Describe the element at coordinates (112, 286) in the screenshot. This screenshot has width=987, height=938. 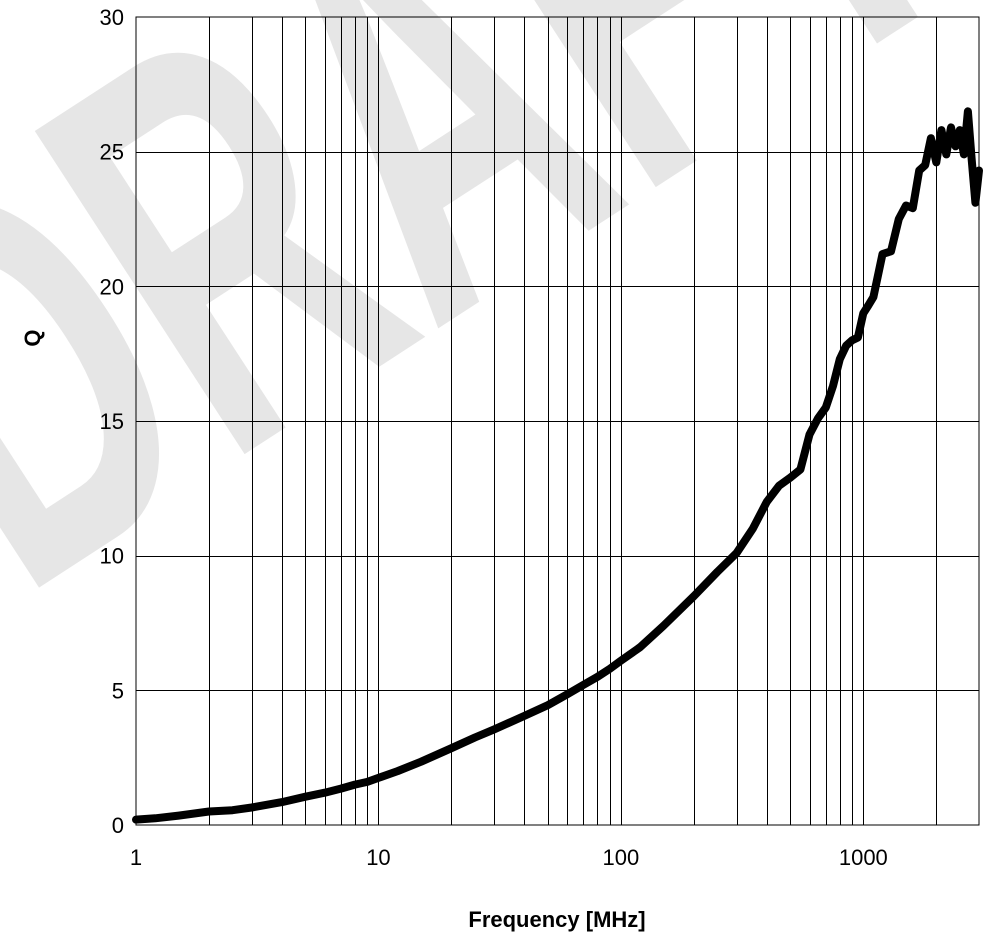
I see `y-tick-label: 20` at that location.